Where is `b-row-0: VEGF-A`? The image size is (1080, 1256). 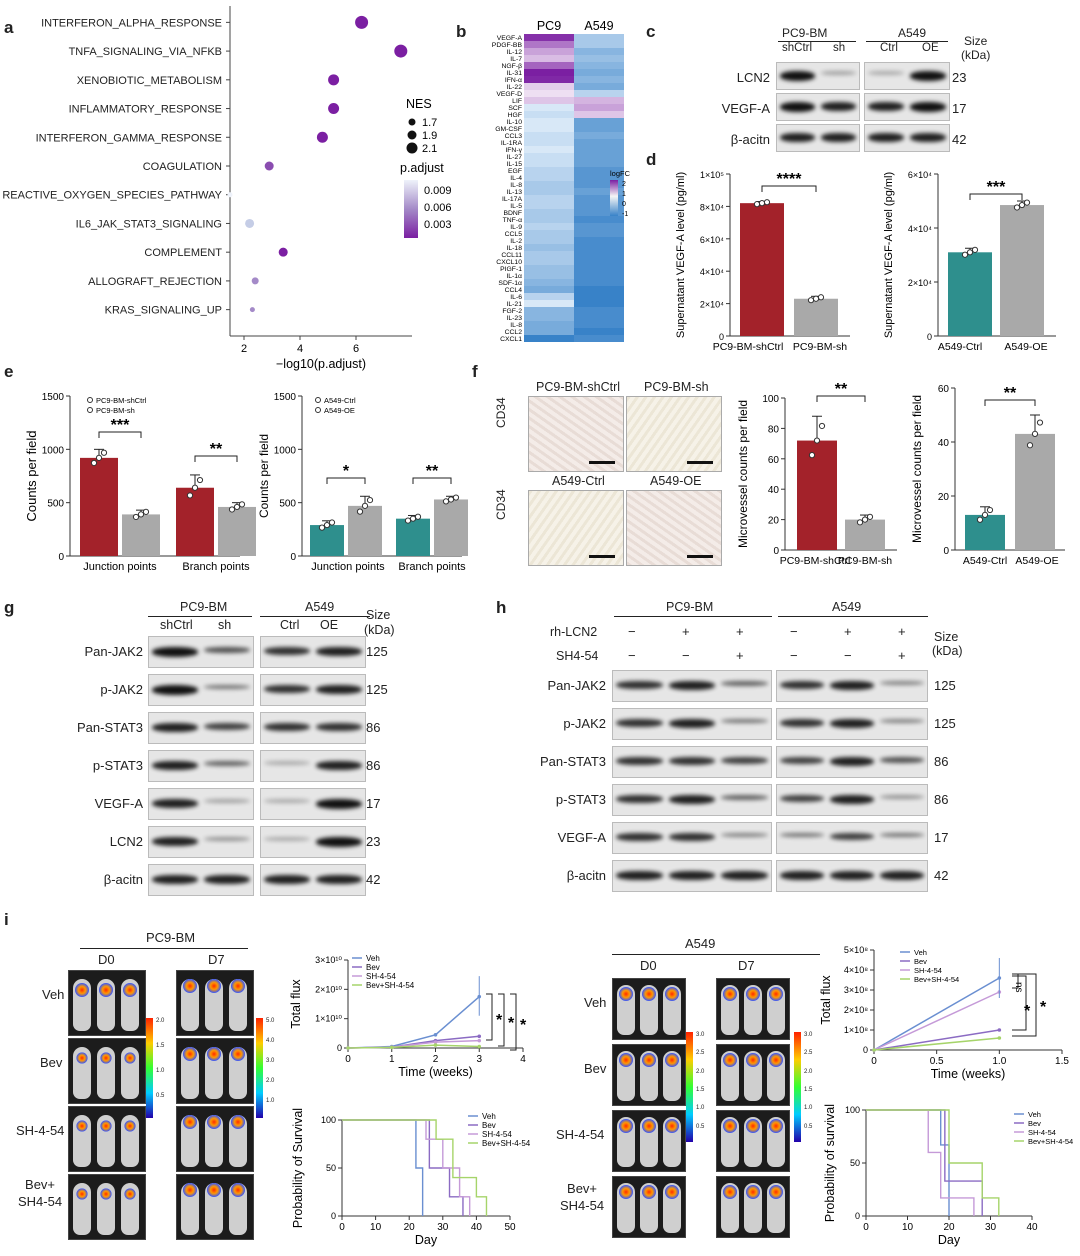 b-row-0: VEGF-A is located at coordinates (510, 38).